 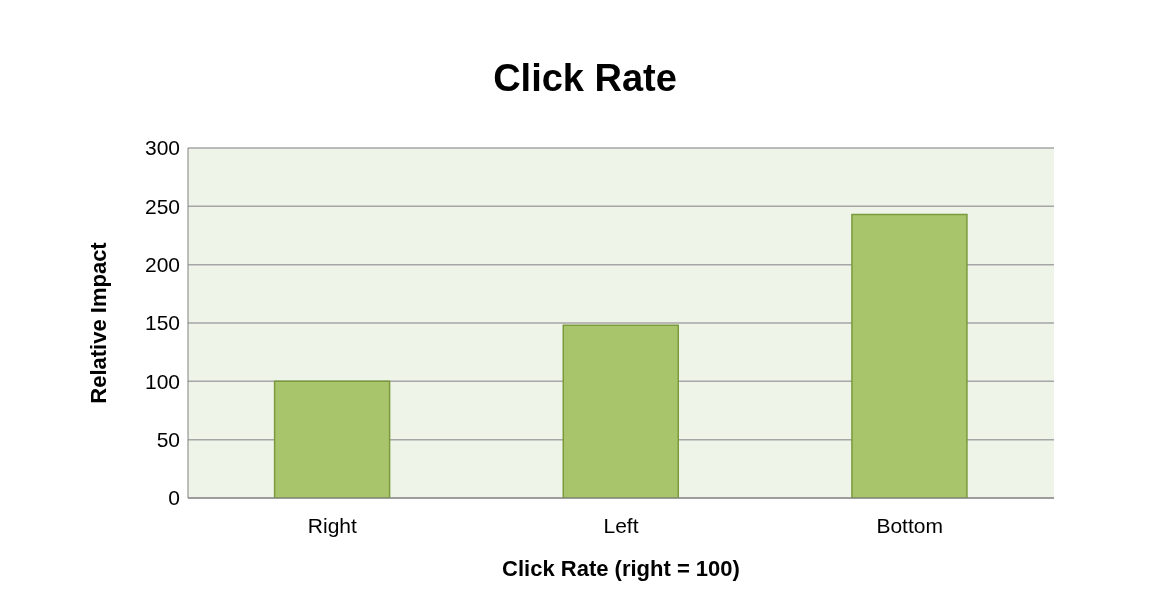 What do you see at coordinates (162, 381) in the screenshot?
I see `y-tick-label: 100` at bounding box center [162, 381].